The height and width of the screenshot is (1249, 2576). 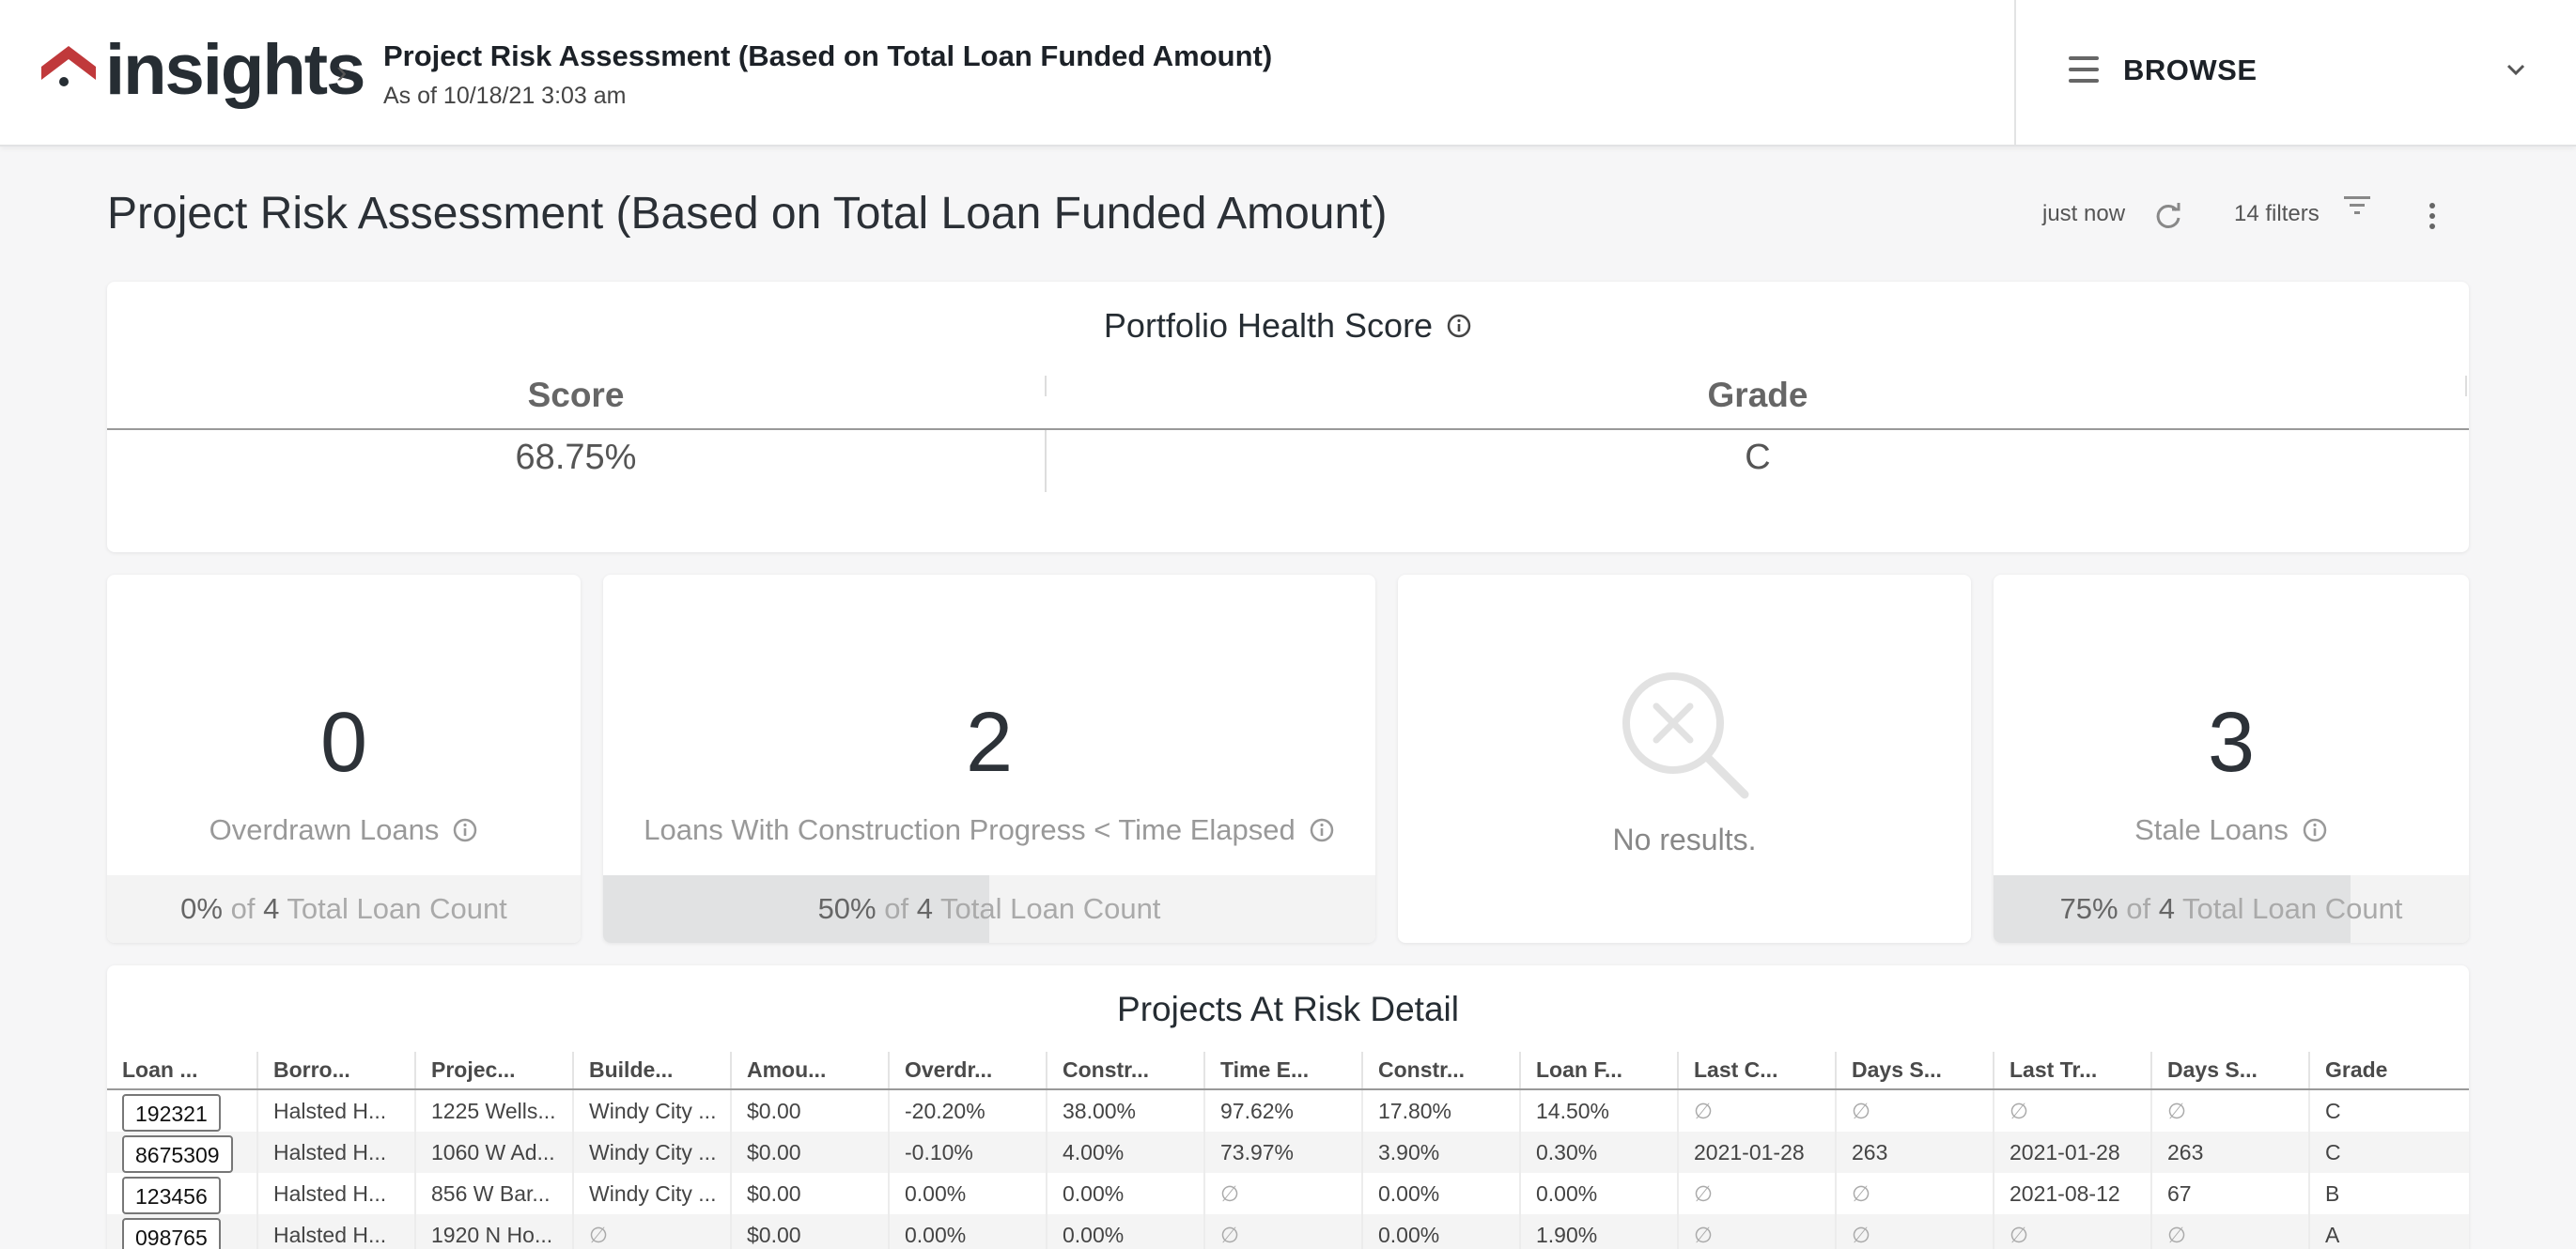 What do you see at coordinates (968, 1152) in the screenshot?
I see `table-cell: -0.10%` at bounding box center [968, 1152].